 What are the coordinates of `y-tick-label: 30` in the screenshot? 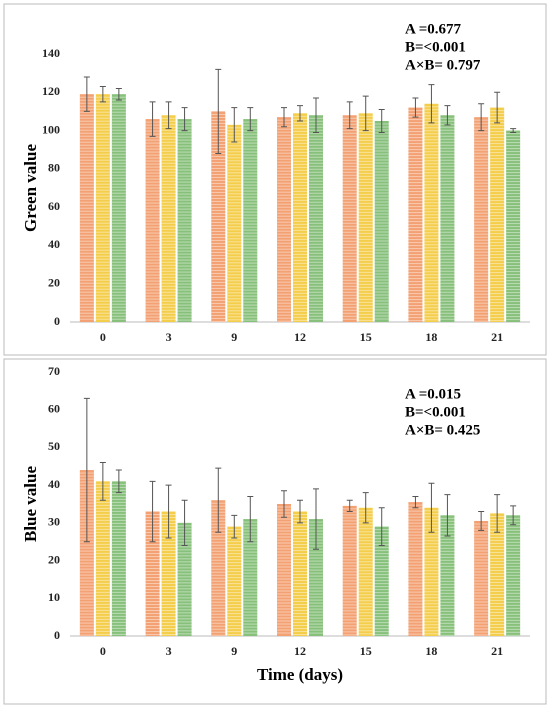 It's located at (54, 522).